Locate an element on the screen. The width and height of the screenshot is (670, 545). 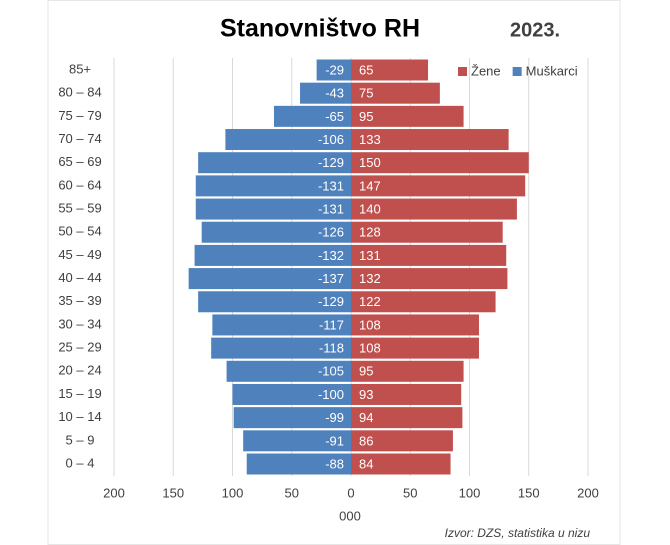
y-tick-label: 30 – 34 is located at coordinates (79, 323).